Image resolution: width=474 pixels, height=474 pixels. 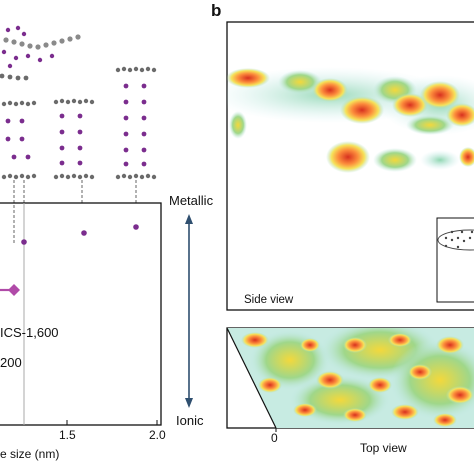 What do you see at coordinates (29, 332) in the screenshot?
I see `annotation-label-1: ICS-1,600` at bounding box center [29, 332].